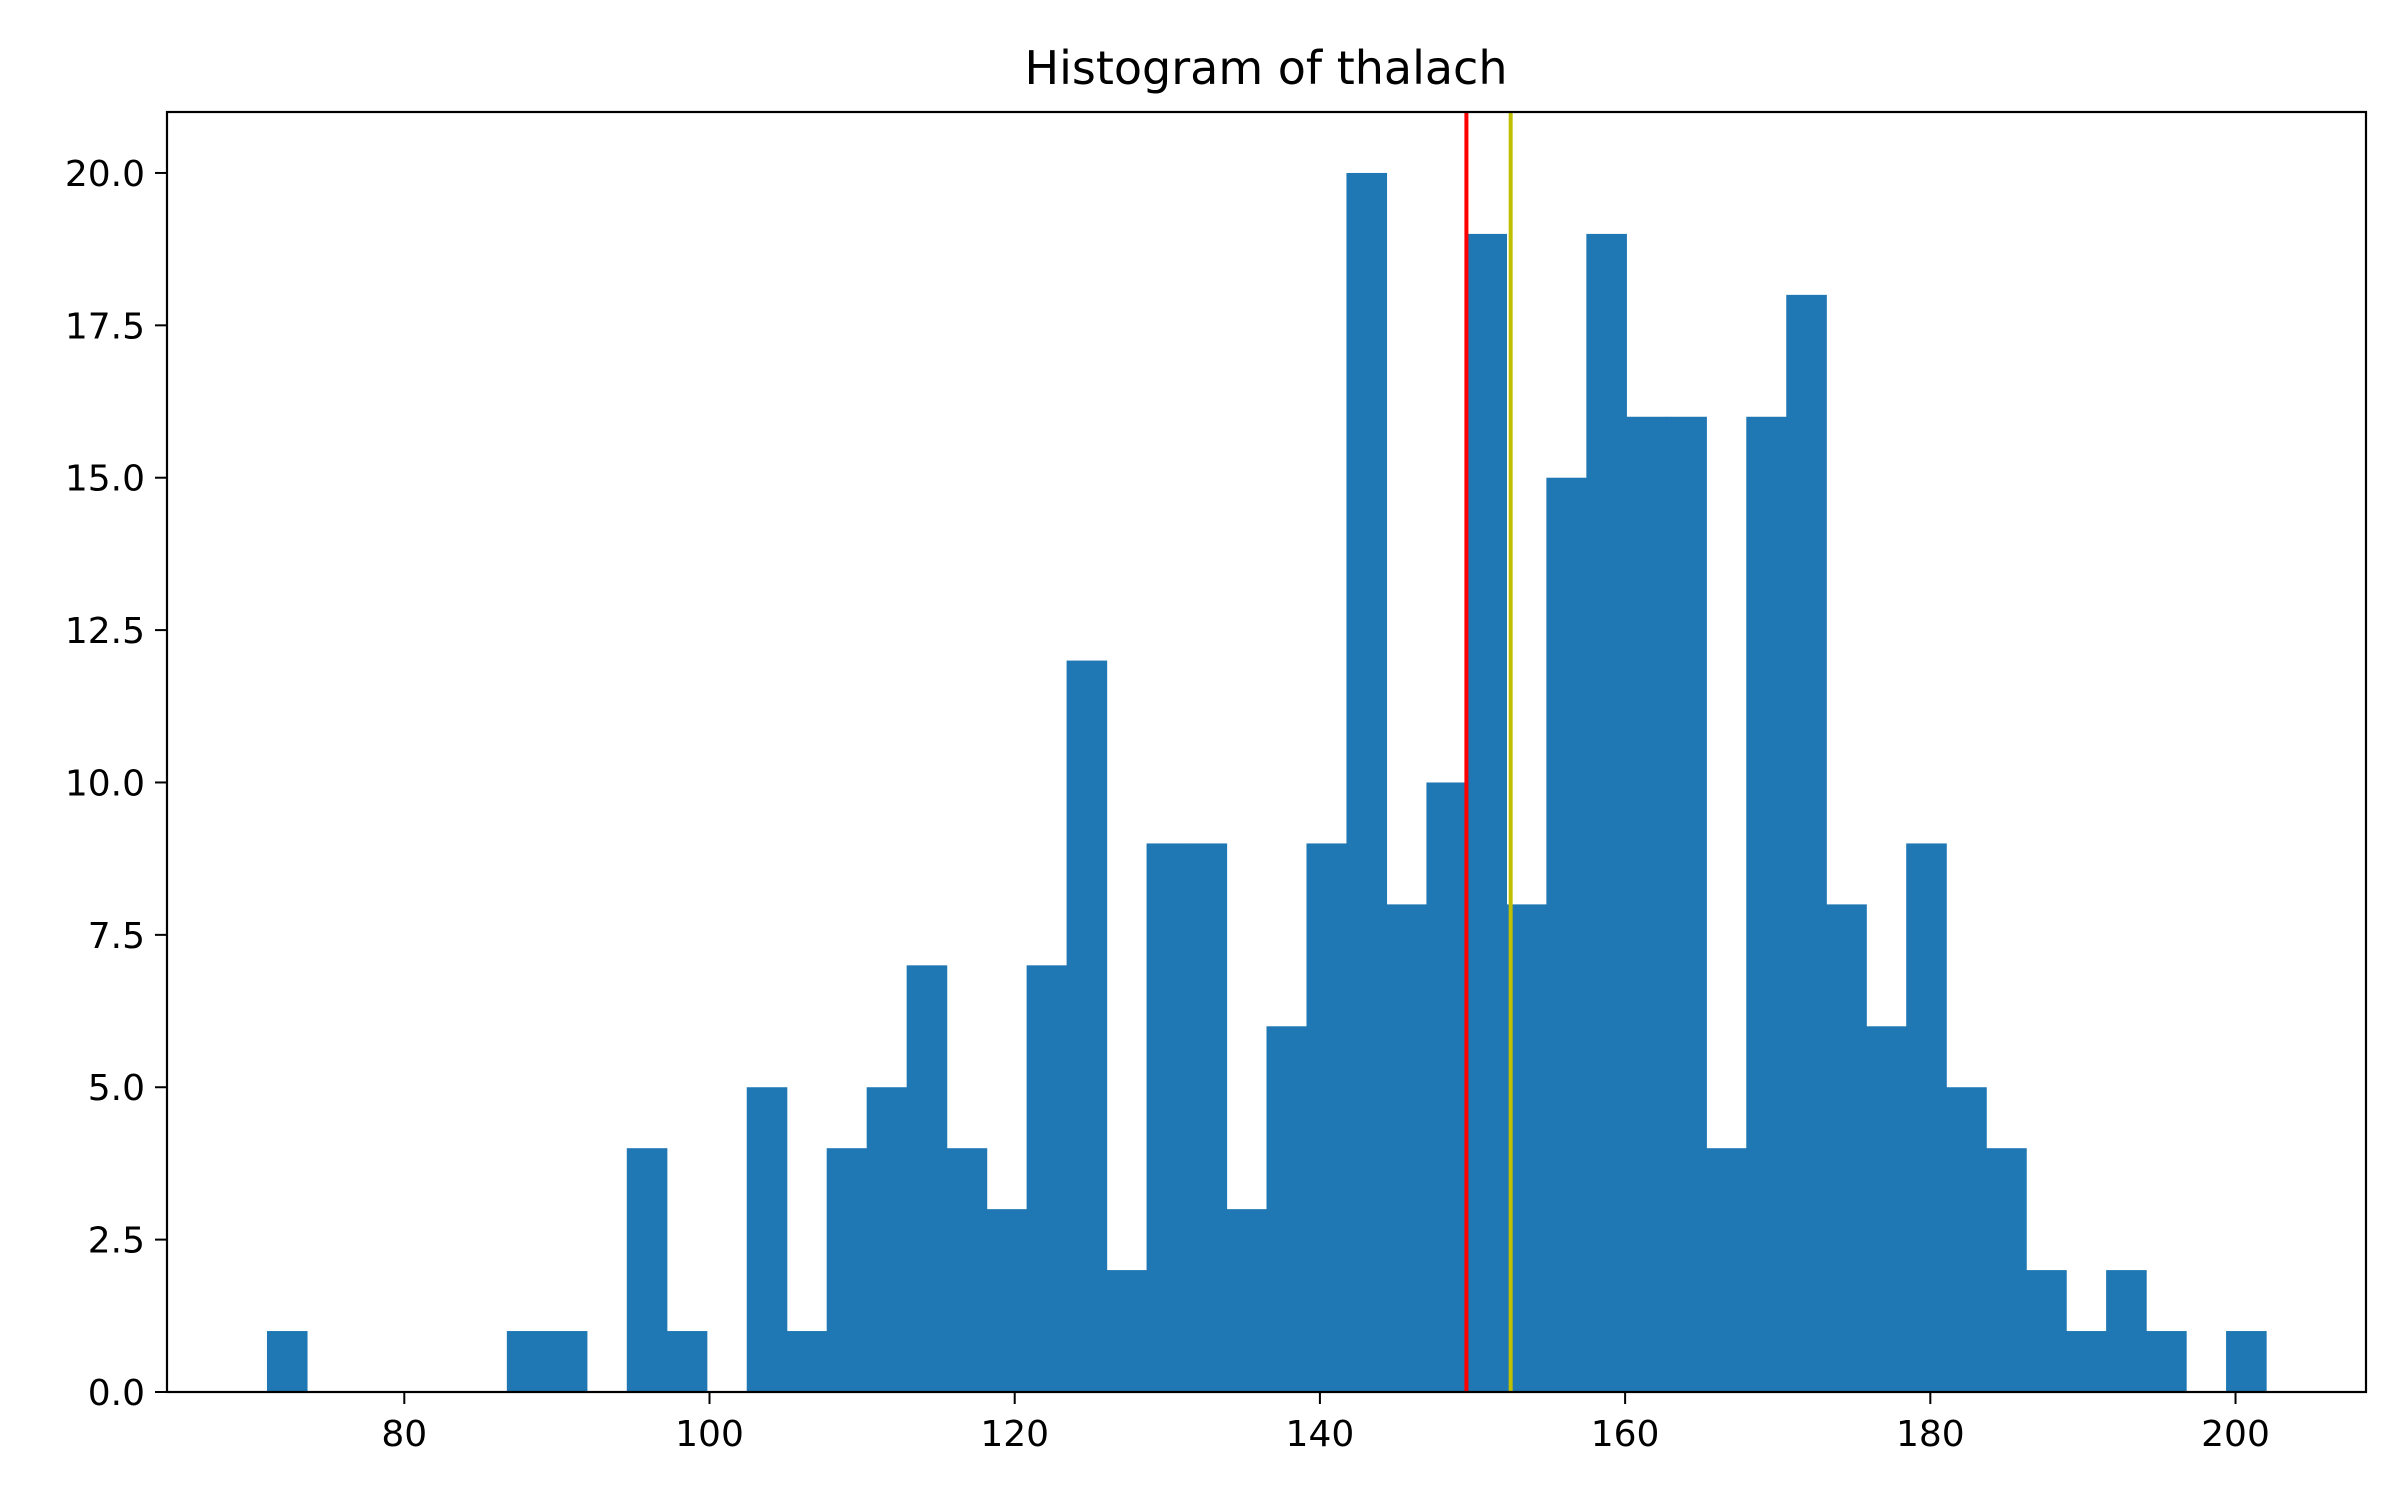 The height and width of the screenshot is (1505, 2400). I want to click on x-axis: 80 100 120 140 160 180 200, so click(1325, 1423).